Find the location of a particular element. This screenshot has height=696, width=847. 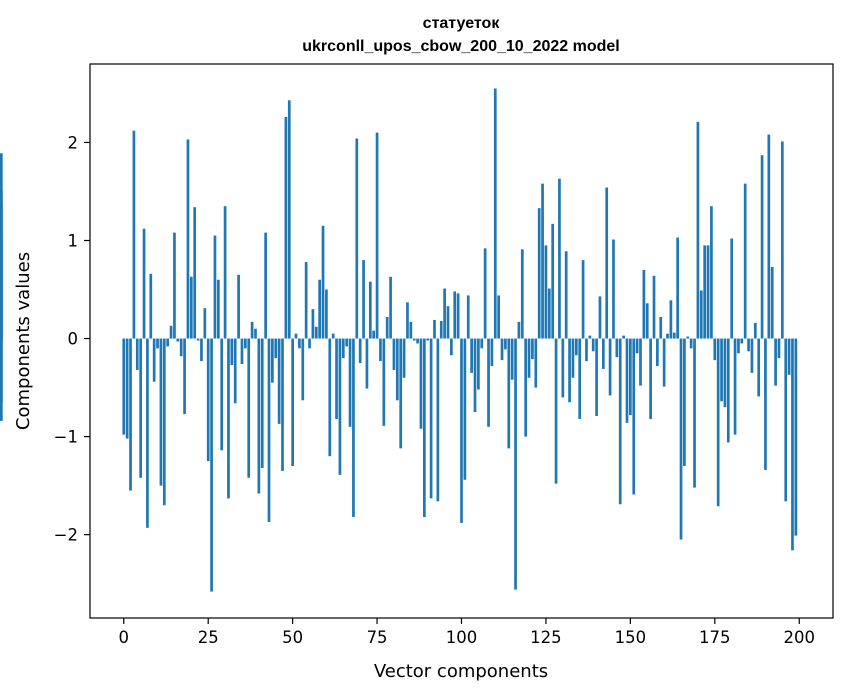

x-tick-label: 0 is located at coordinates (124, 637).